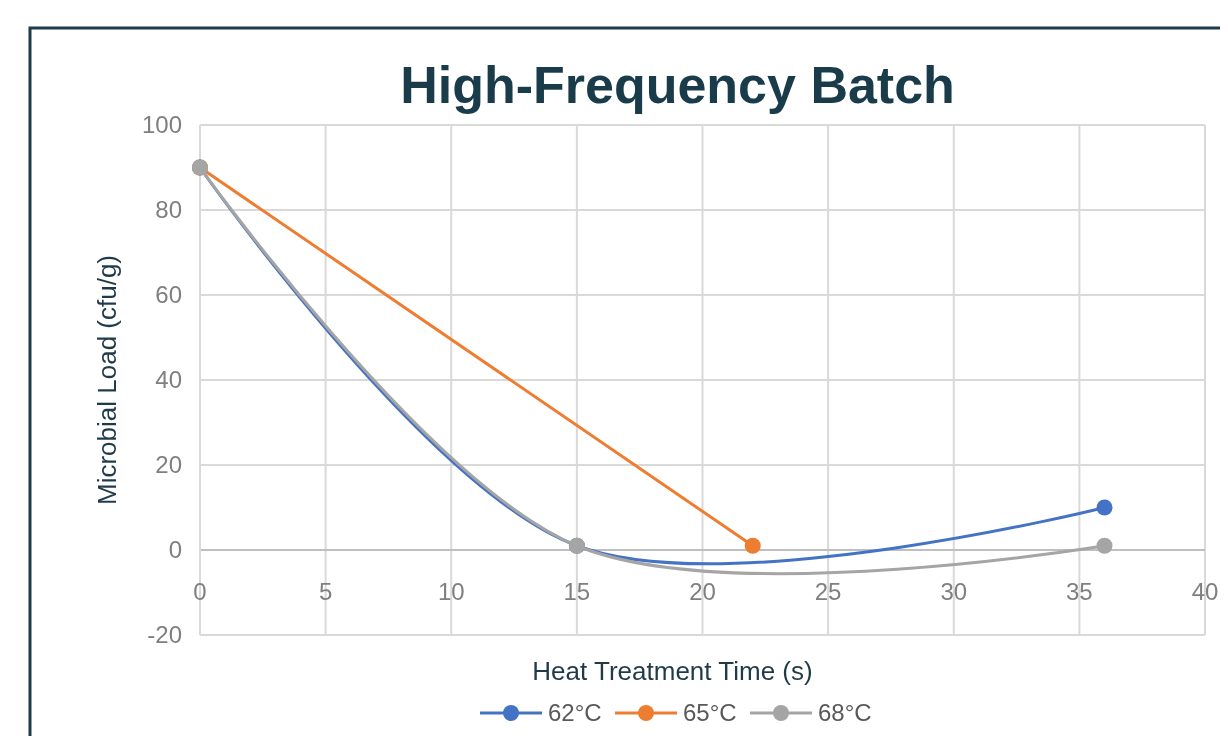 The width and height of the screenshot is (1228, 744). I want to click on x-tick-label: 5, so click(325, 591).